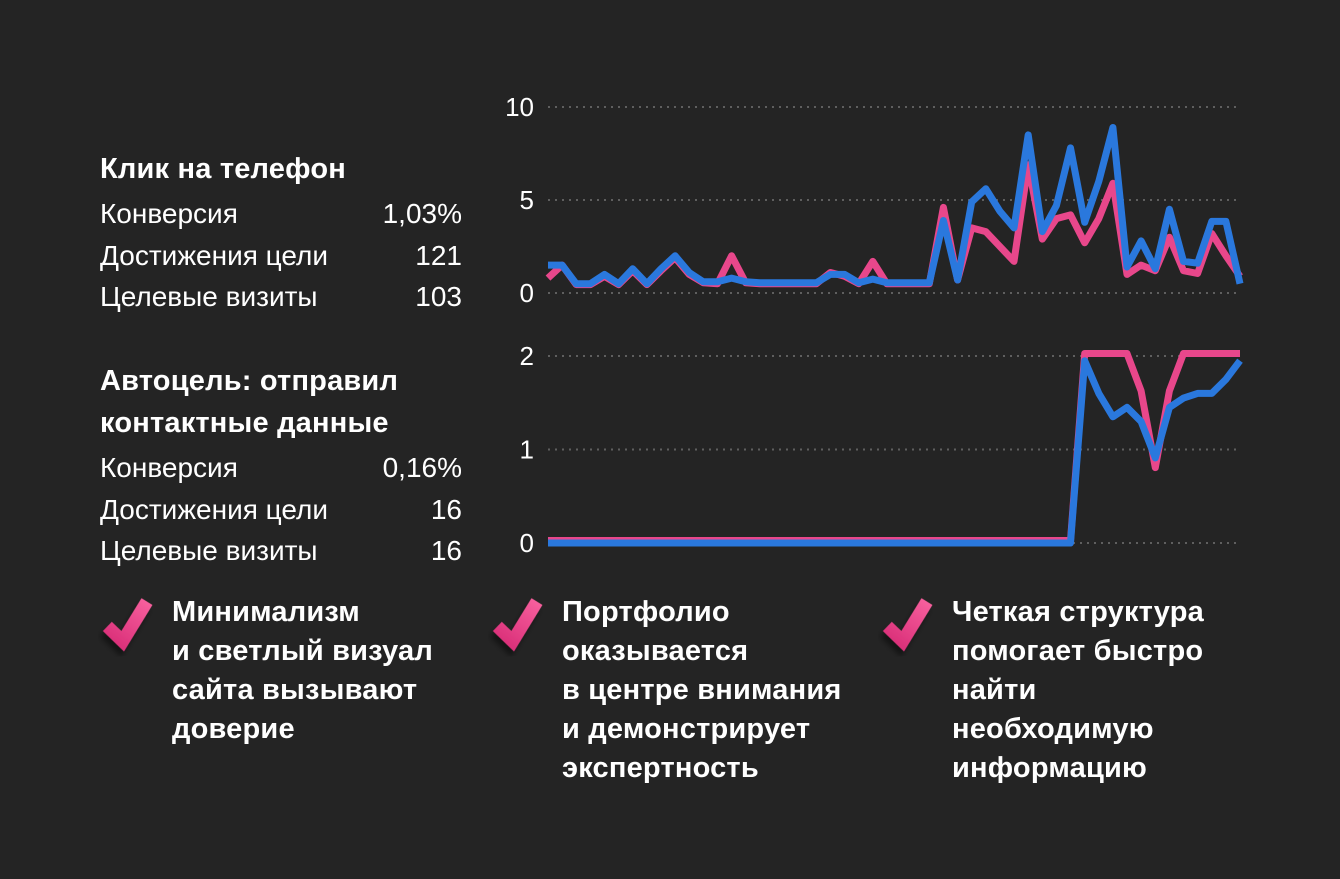 The height and width of the screenshot is (879, 1340). What do you see at coordinates (527, 200) in the screenshot?
I see `y-tick-label: 5` at bounding box center [527, 200].